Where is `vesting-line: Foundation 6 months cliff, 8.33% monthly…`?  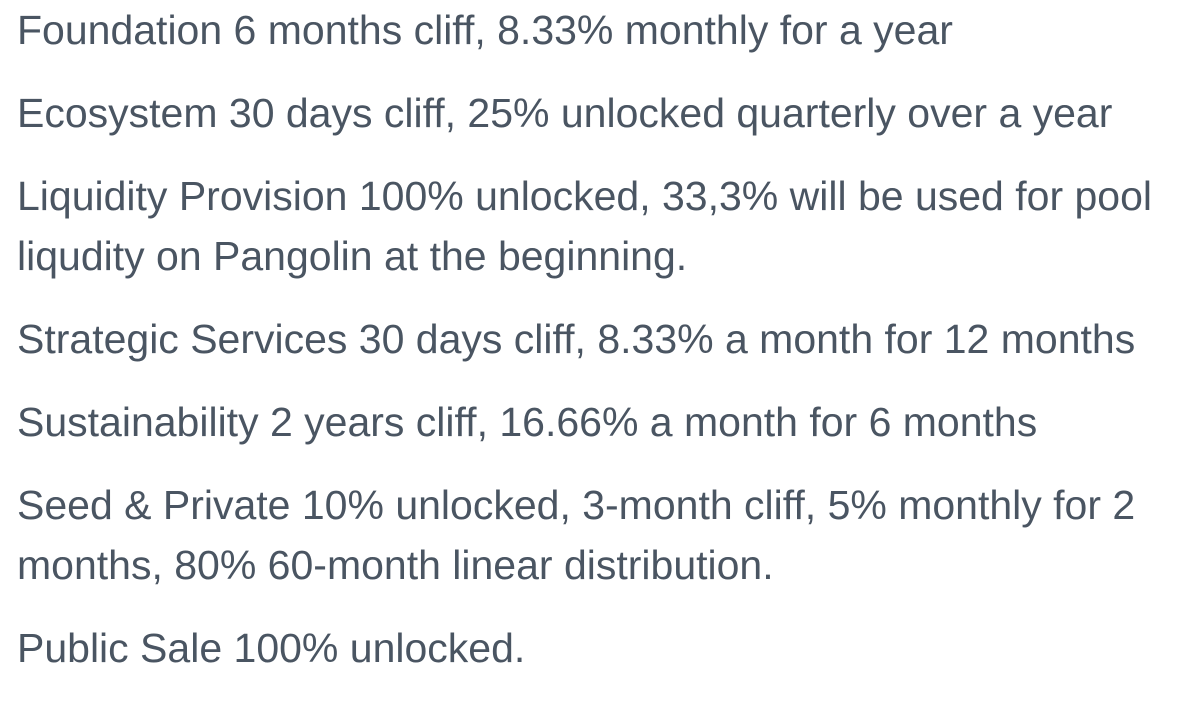
vesting-line: Foundation 6 months cliff, 8.33% monthly… is located at coordinates (485, 30).